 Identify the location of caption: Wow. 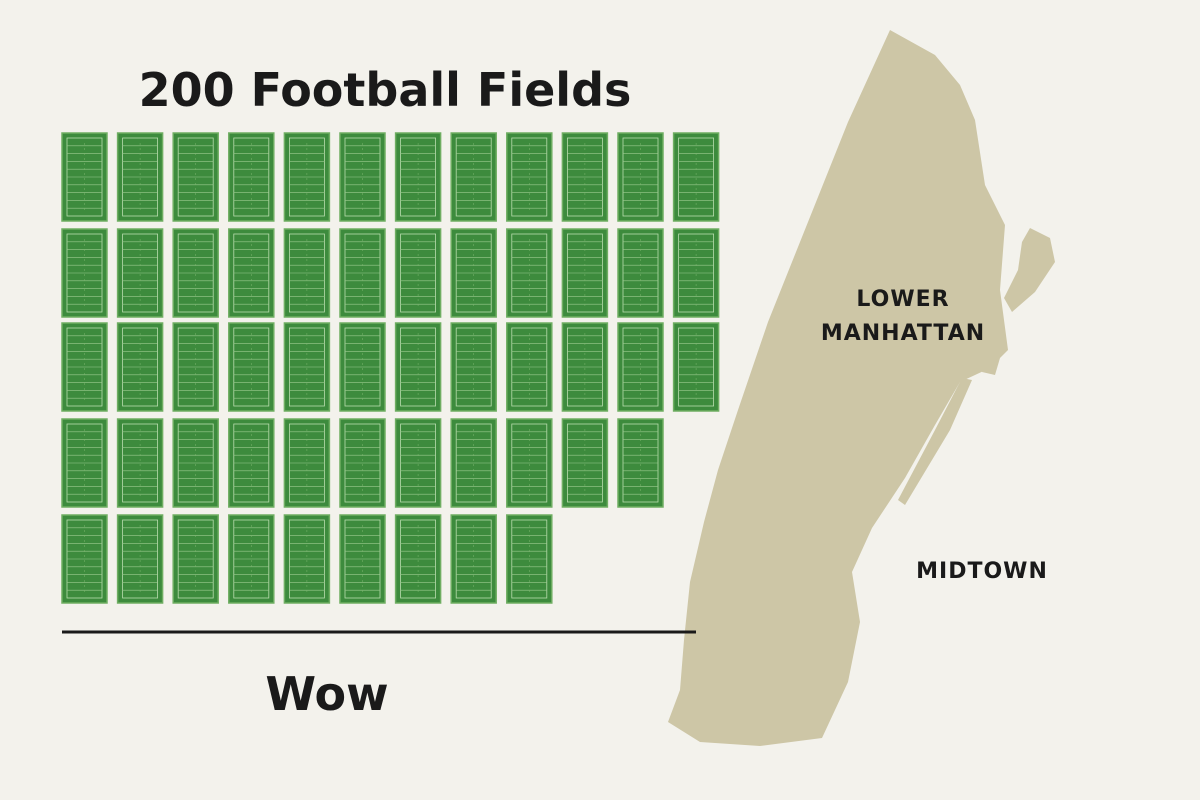
(326, 694).